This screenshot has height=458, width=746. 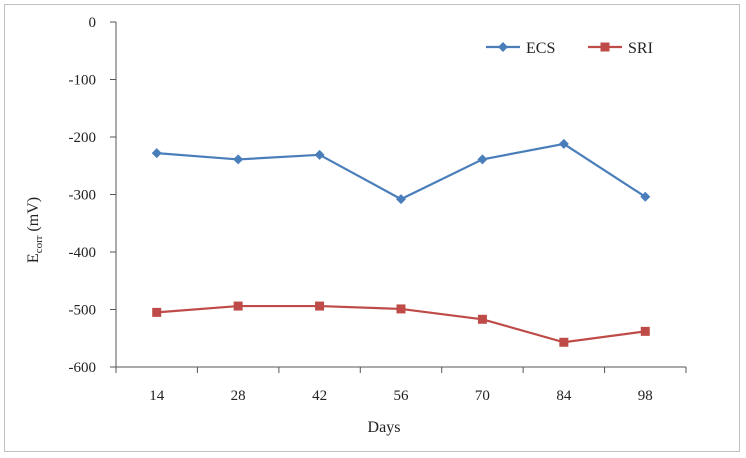 I want to click on y-tick-label: -200, so click(x=83, y=138).